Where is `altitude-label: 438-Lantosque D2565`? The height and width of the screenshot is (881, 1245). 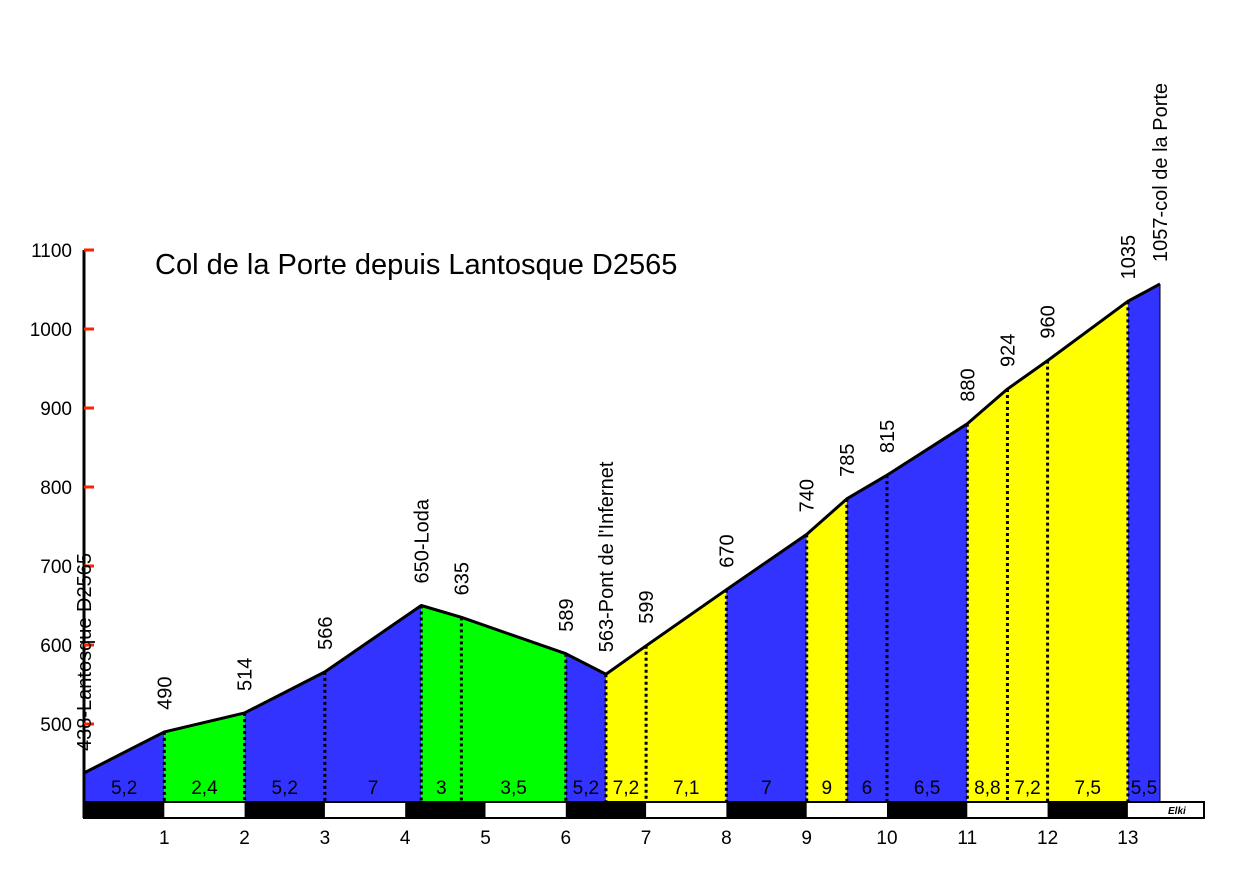
altitude-label: 438-Lantosque D2565 is located at coordinates (85, 652).